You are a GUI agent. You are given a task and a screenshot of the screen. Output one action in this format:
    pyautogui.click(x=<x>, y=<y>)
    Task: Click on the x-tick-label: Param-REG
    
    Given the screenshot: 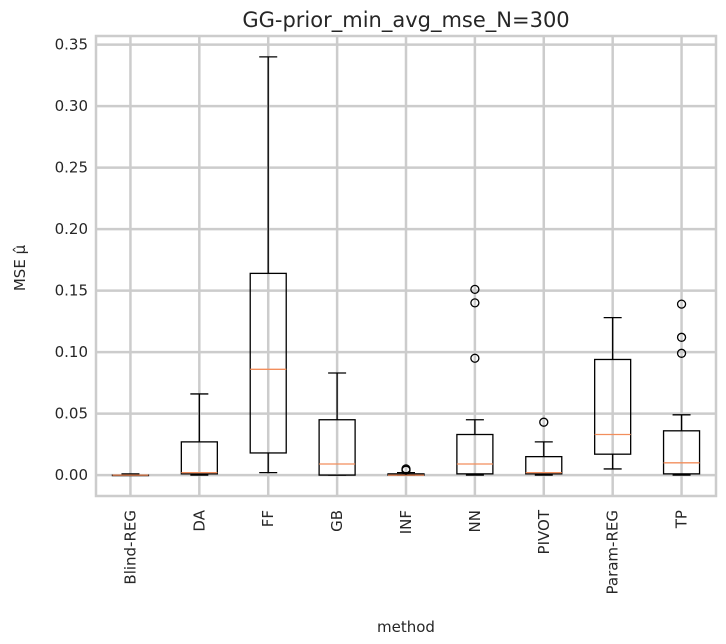 What is the action you would take?
    pyautogui.click(x=613, y=552)
    